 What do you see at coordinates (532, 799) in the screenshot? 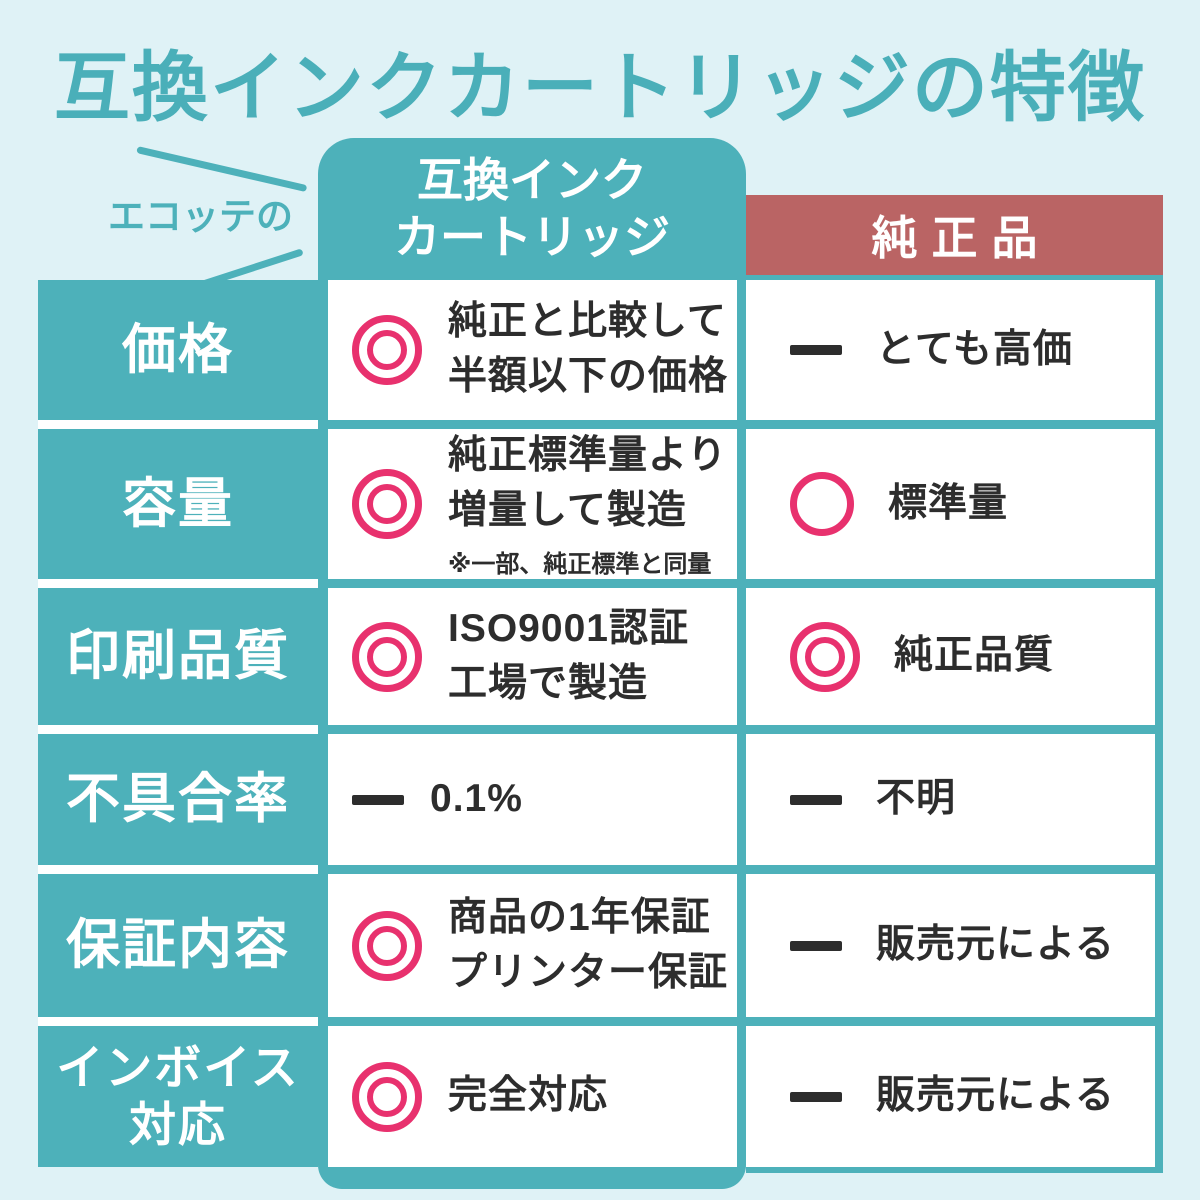
I see `table-cell-compat-defect-rate: 0.1%` at bounding box center [532, 799].